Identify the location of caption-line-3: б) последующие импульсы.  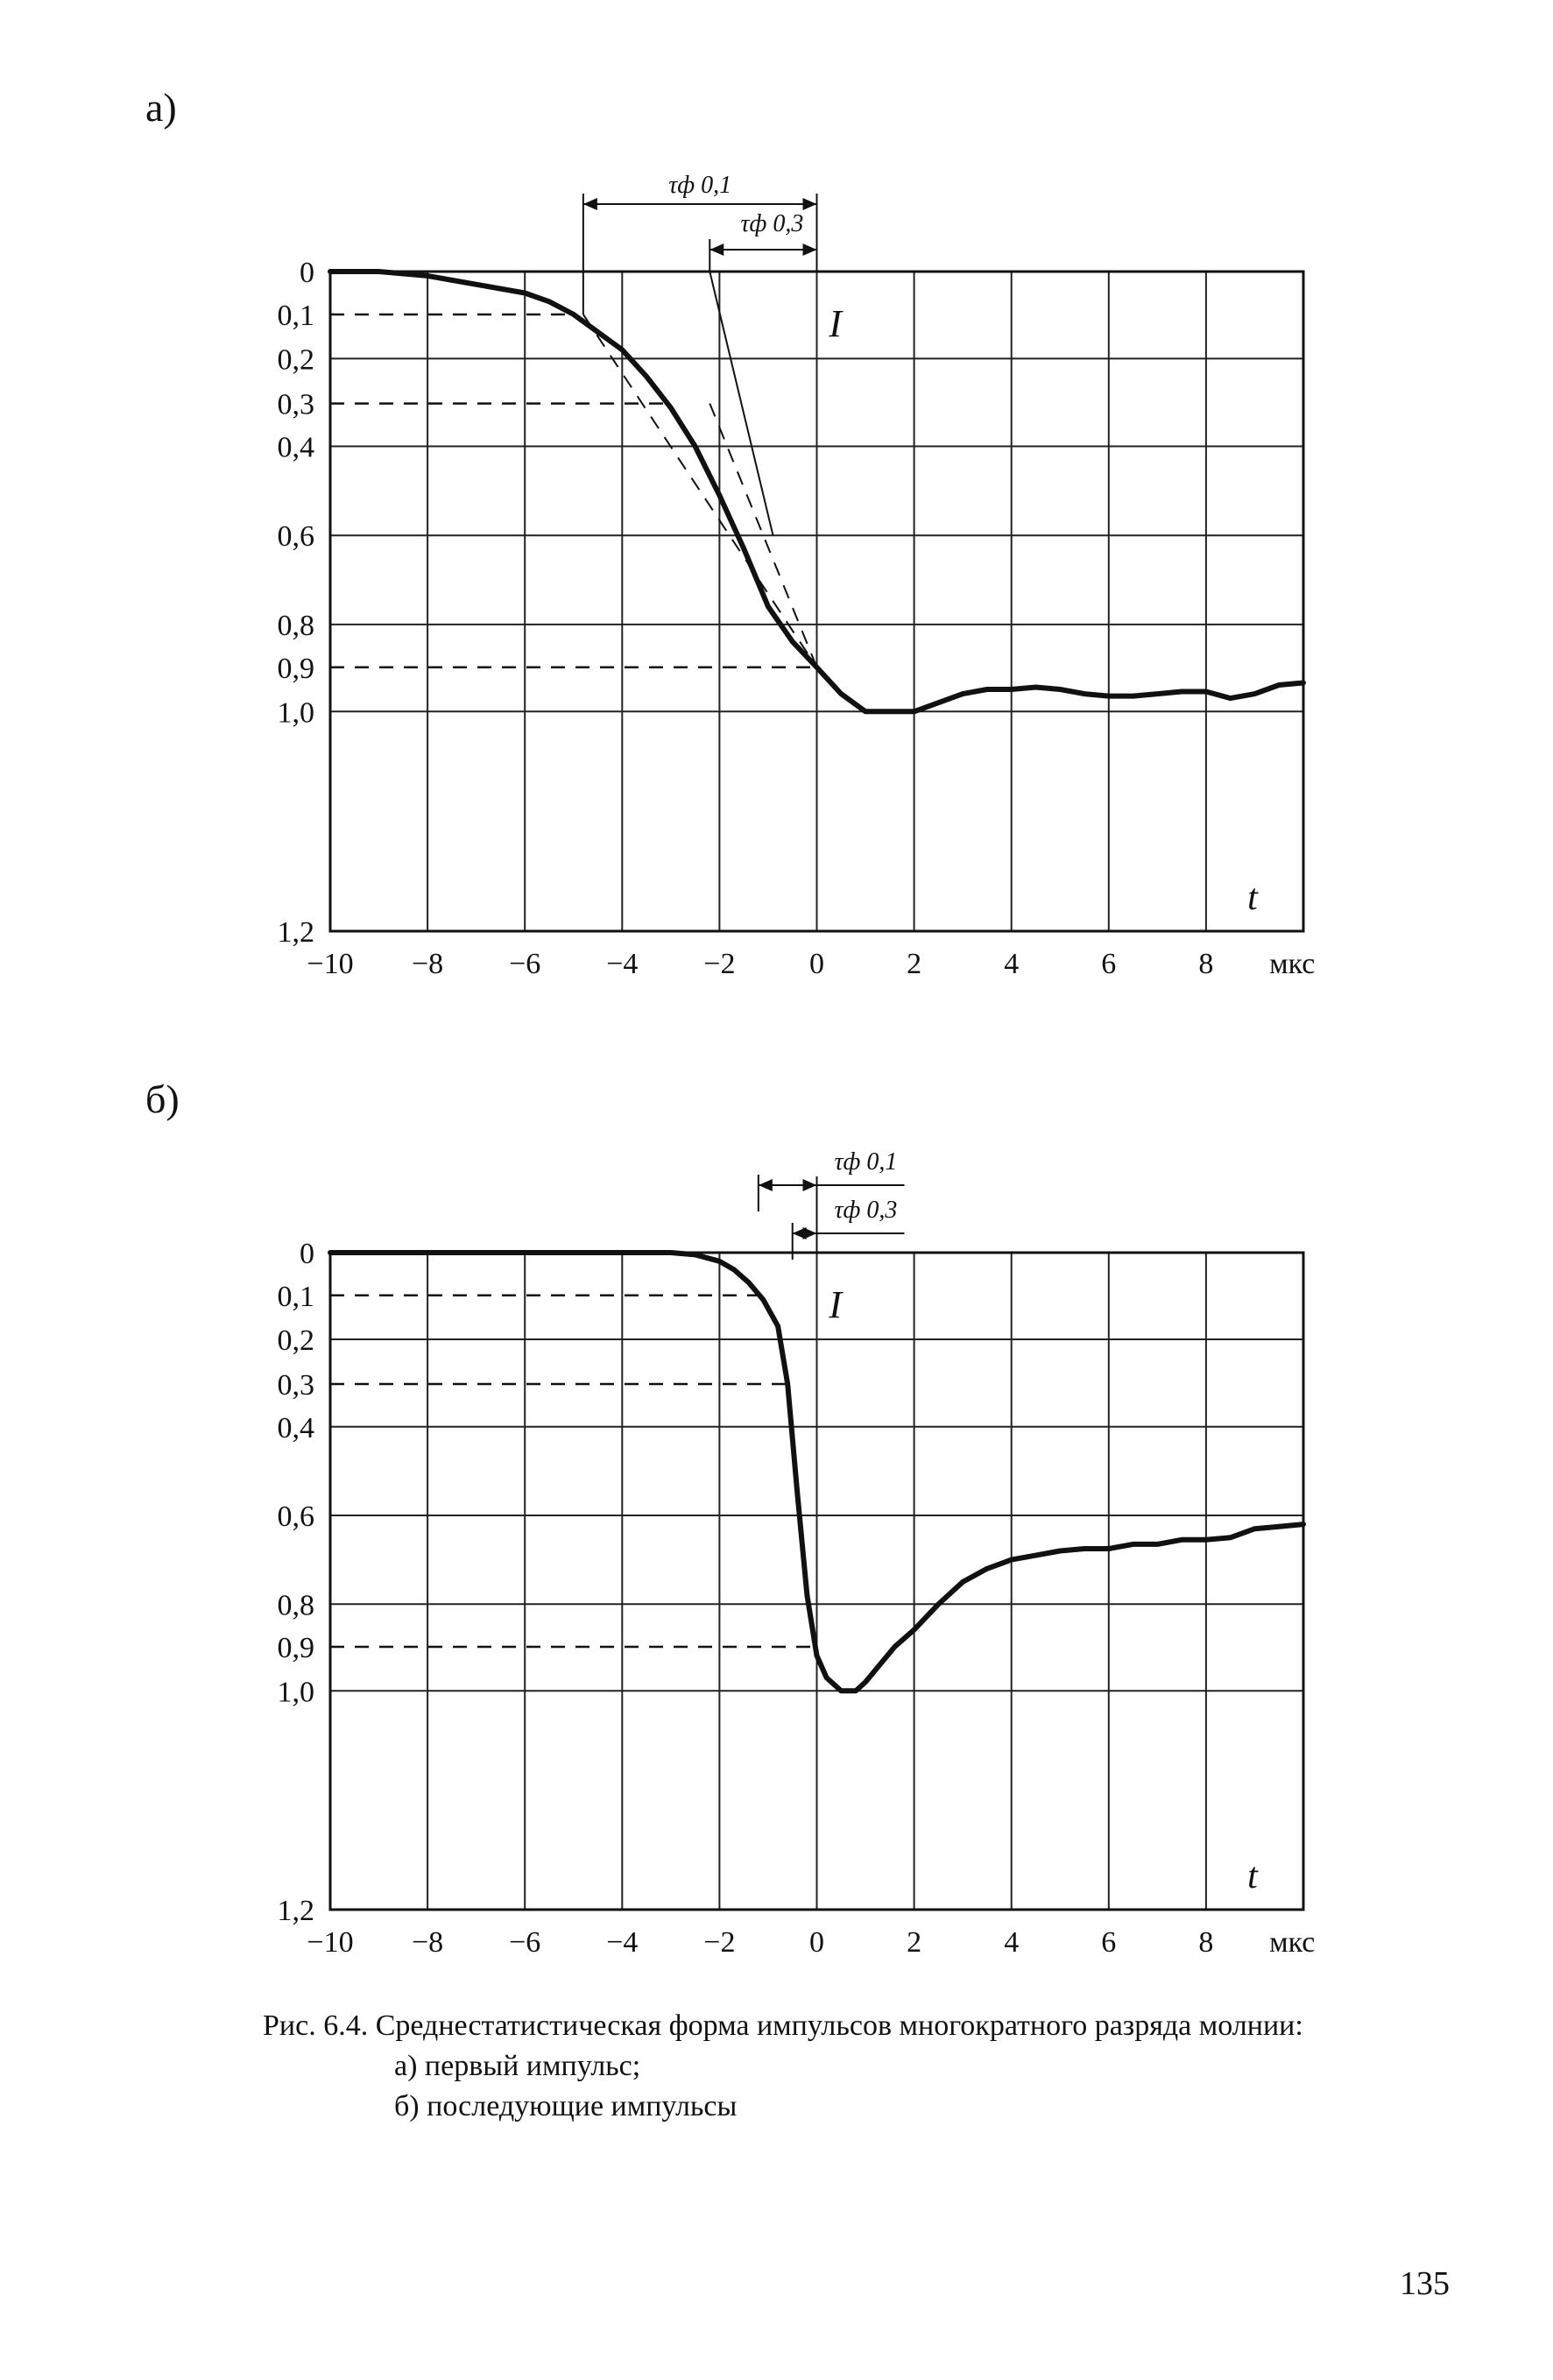
(566, 2106).